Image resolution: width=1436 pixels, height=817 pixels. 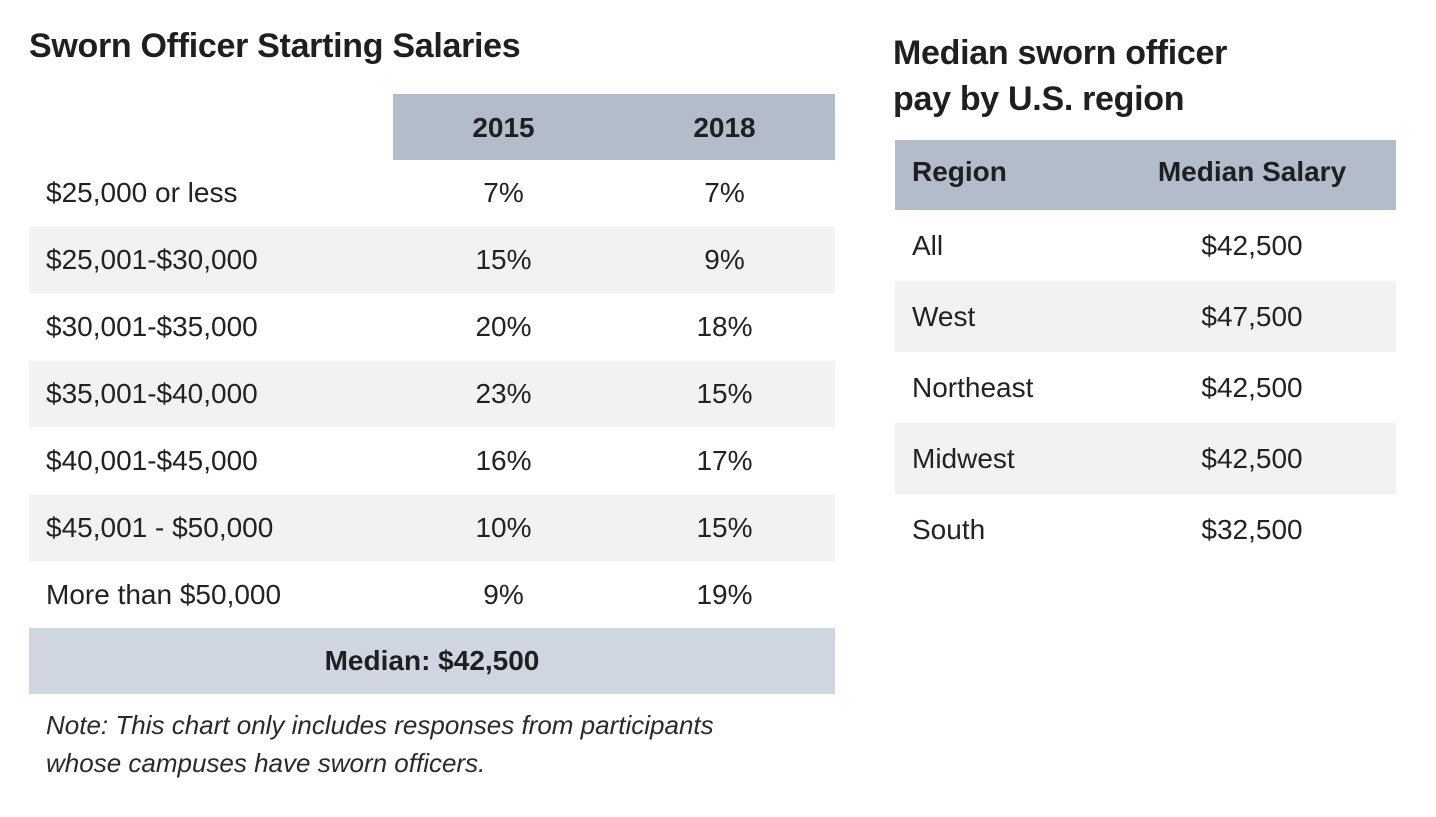 What do you see at coordinates (164, 594) in the screenshot?
I see `salary-range-label: More than $50,000` at bounding box center [164, 594].